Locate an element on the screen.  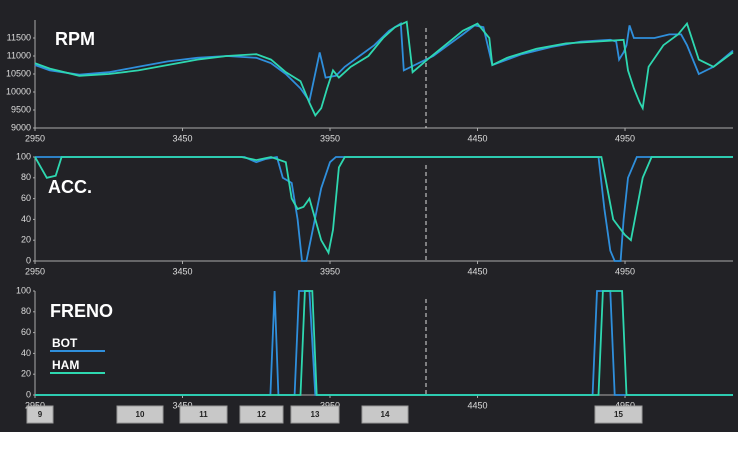
legend-label: HAM is located at coordinates (65, 365).